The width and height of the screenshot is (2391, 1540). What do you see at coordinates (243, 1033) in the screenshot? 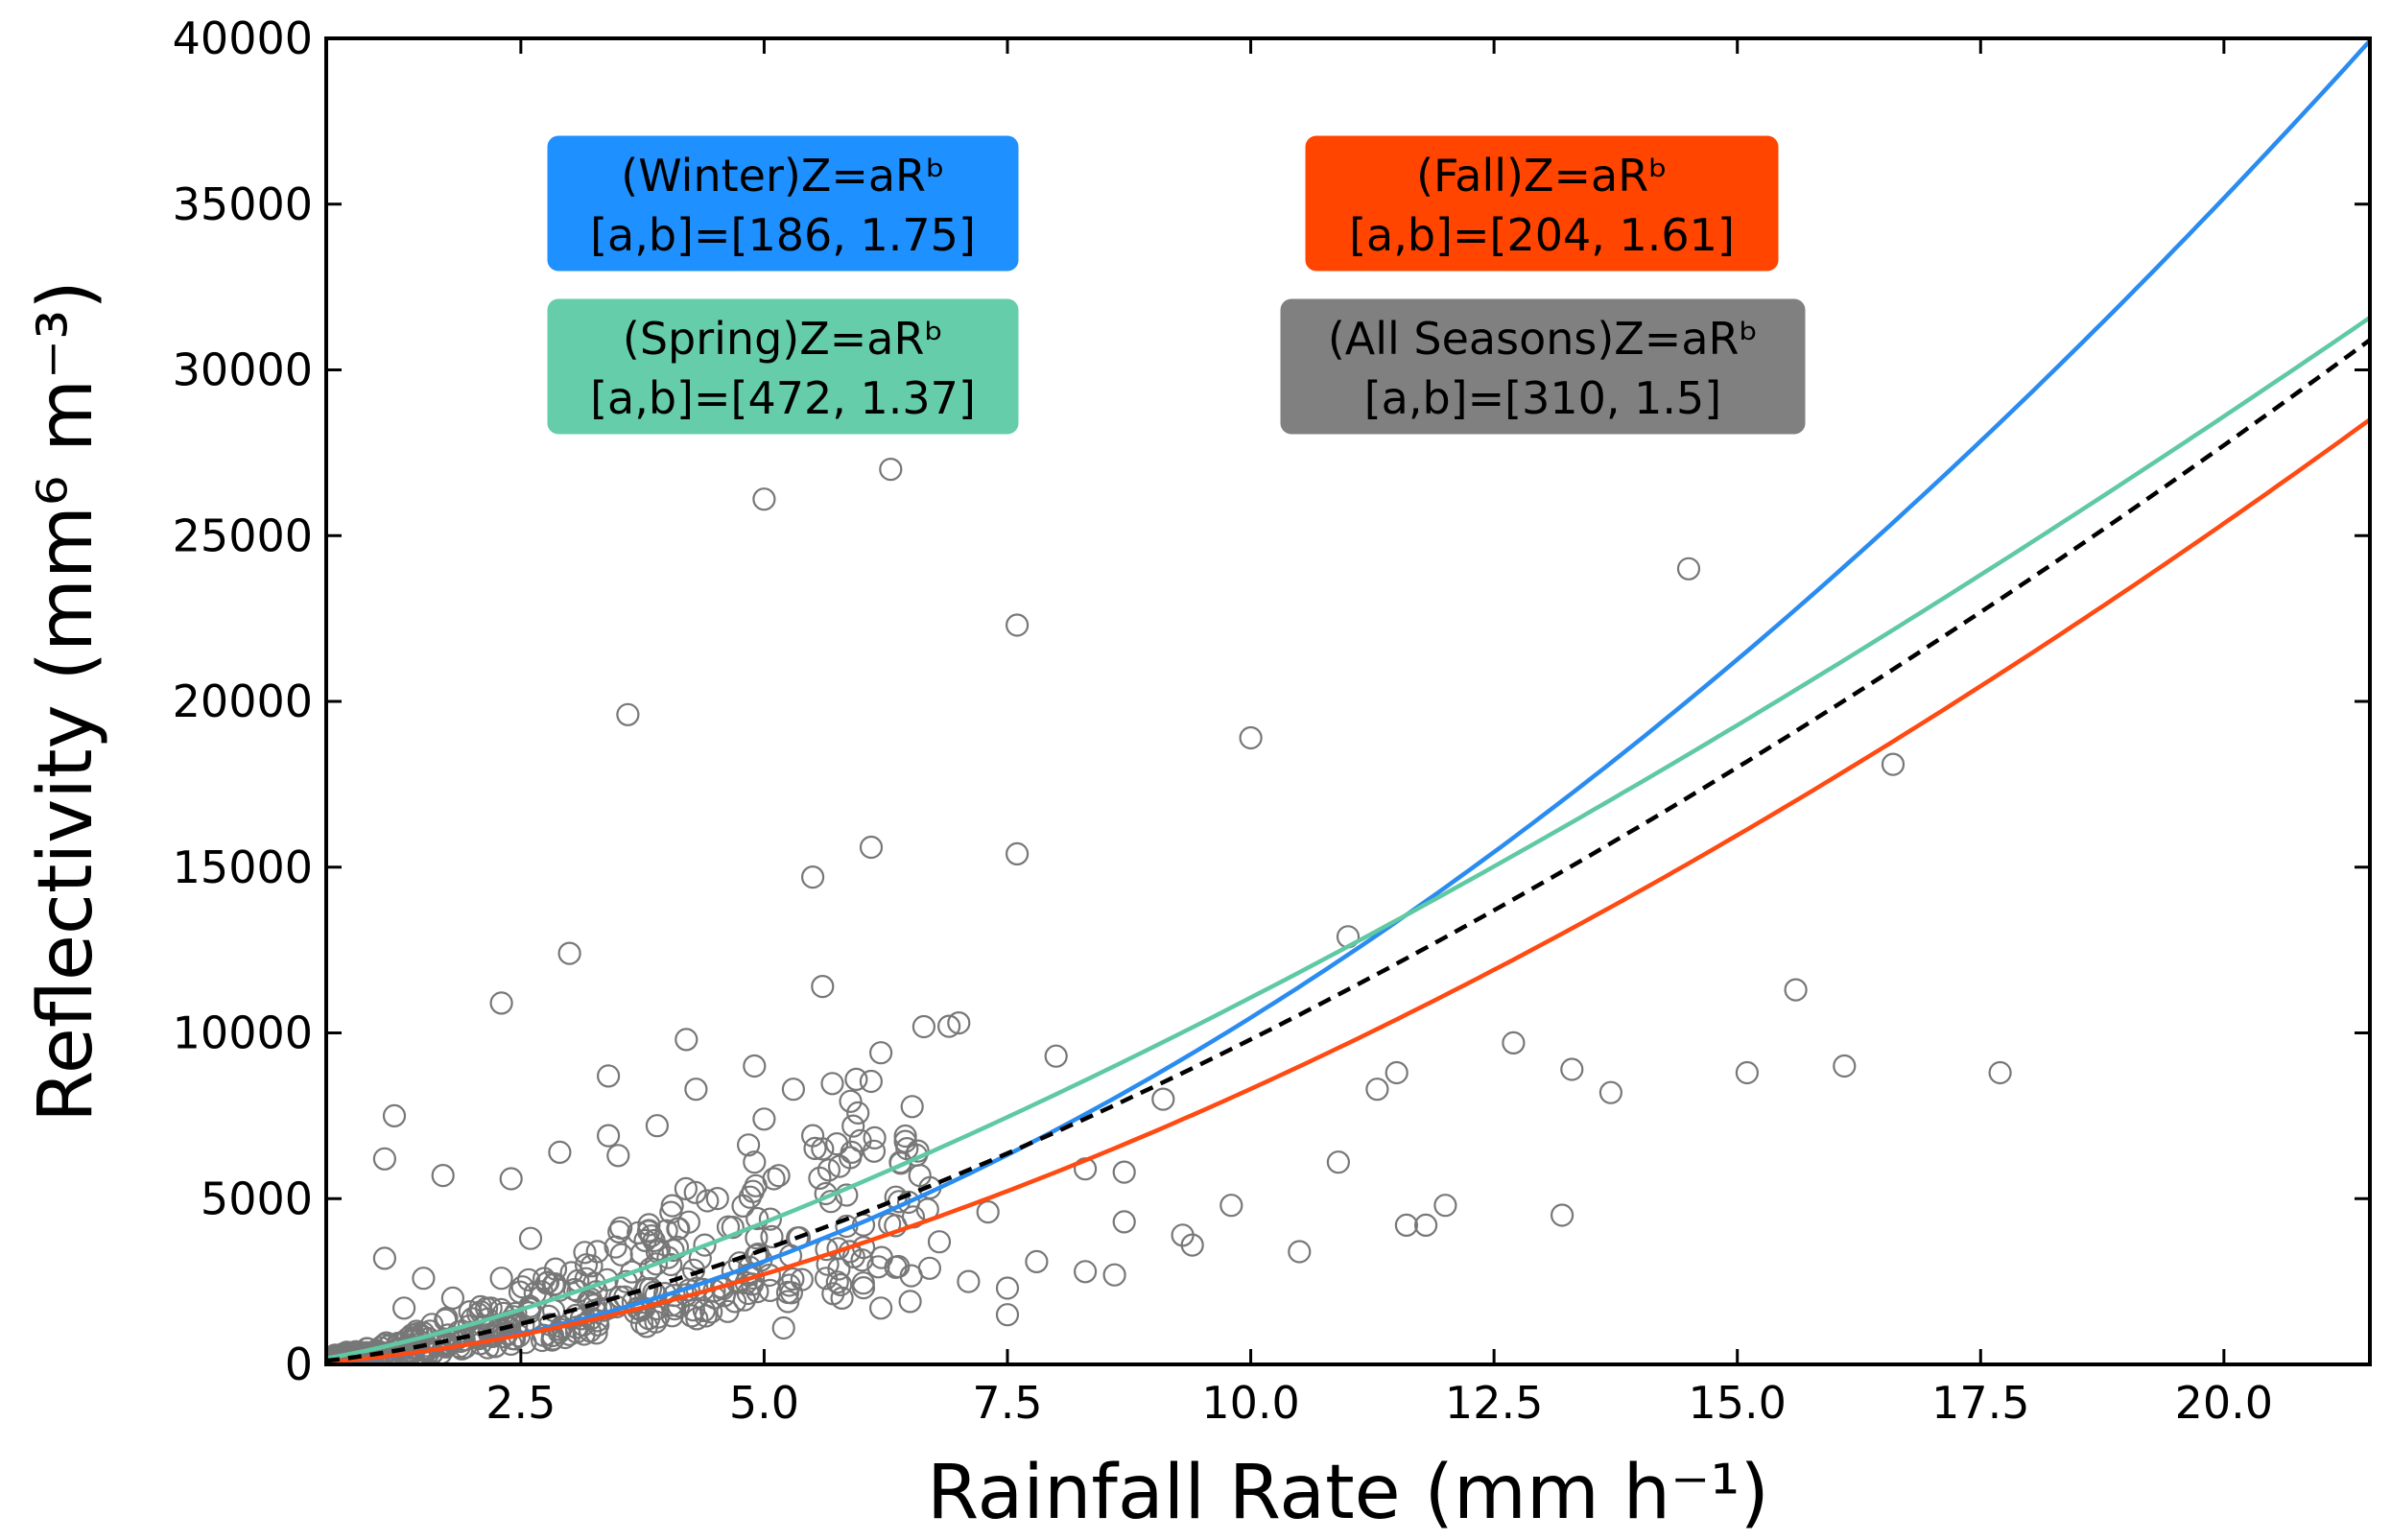
I see `y-tick-label: 10000` at bounding box center [243, 1033].